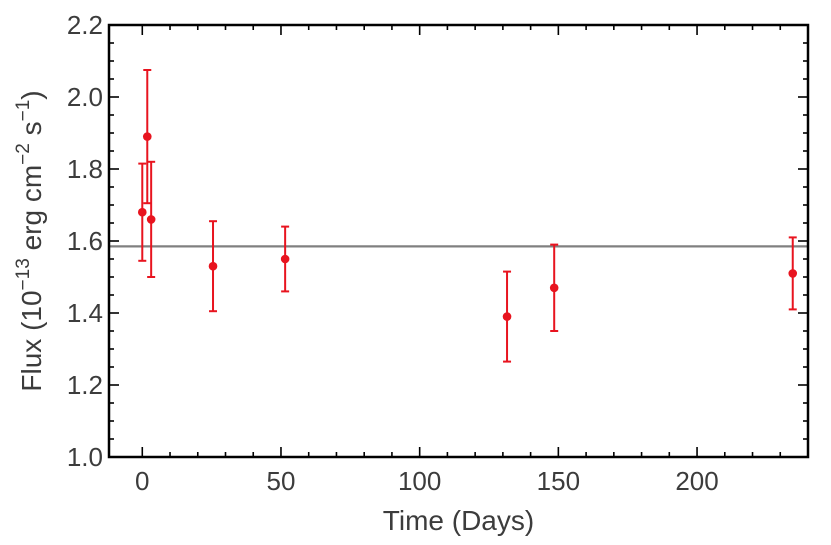  What do you see at coordinates (85, 25) in the screenshot?
I see `y-tick-label: 2.2` at bounding box center [85, 25].